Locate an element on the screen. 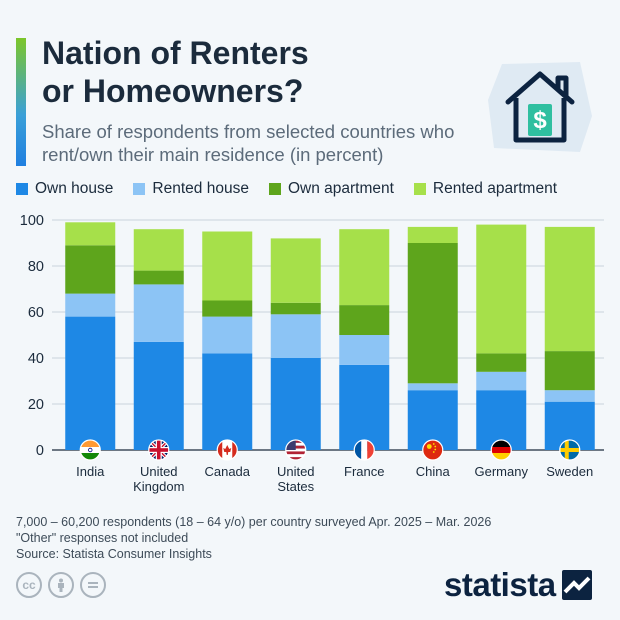 The width and height of the screenshot is (620, 620). legend-label: Rented house is located at coordinates (200, 188).